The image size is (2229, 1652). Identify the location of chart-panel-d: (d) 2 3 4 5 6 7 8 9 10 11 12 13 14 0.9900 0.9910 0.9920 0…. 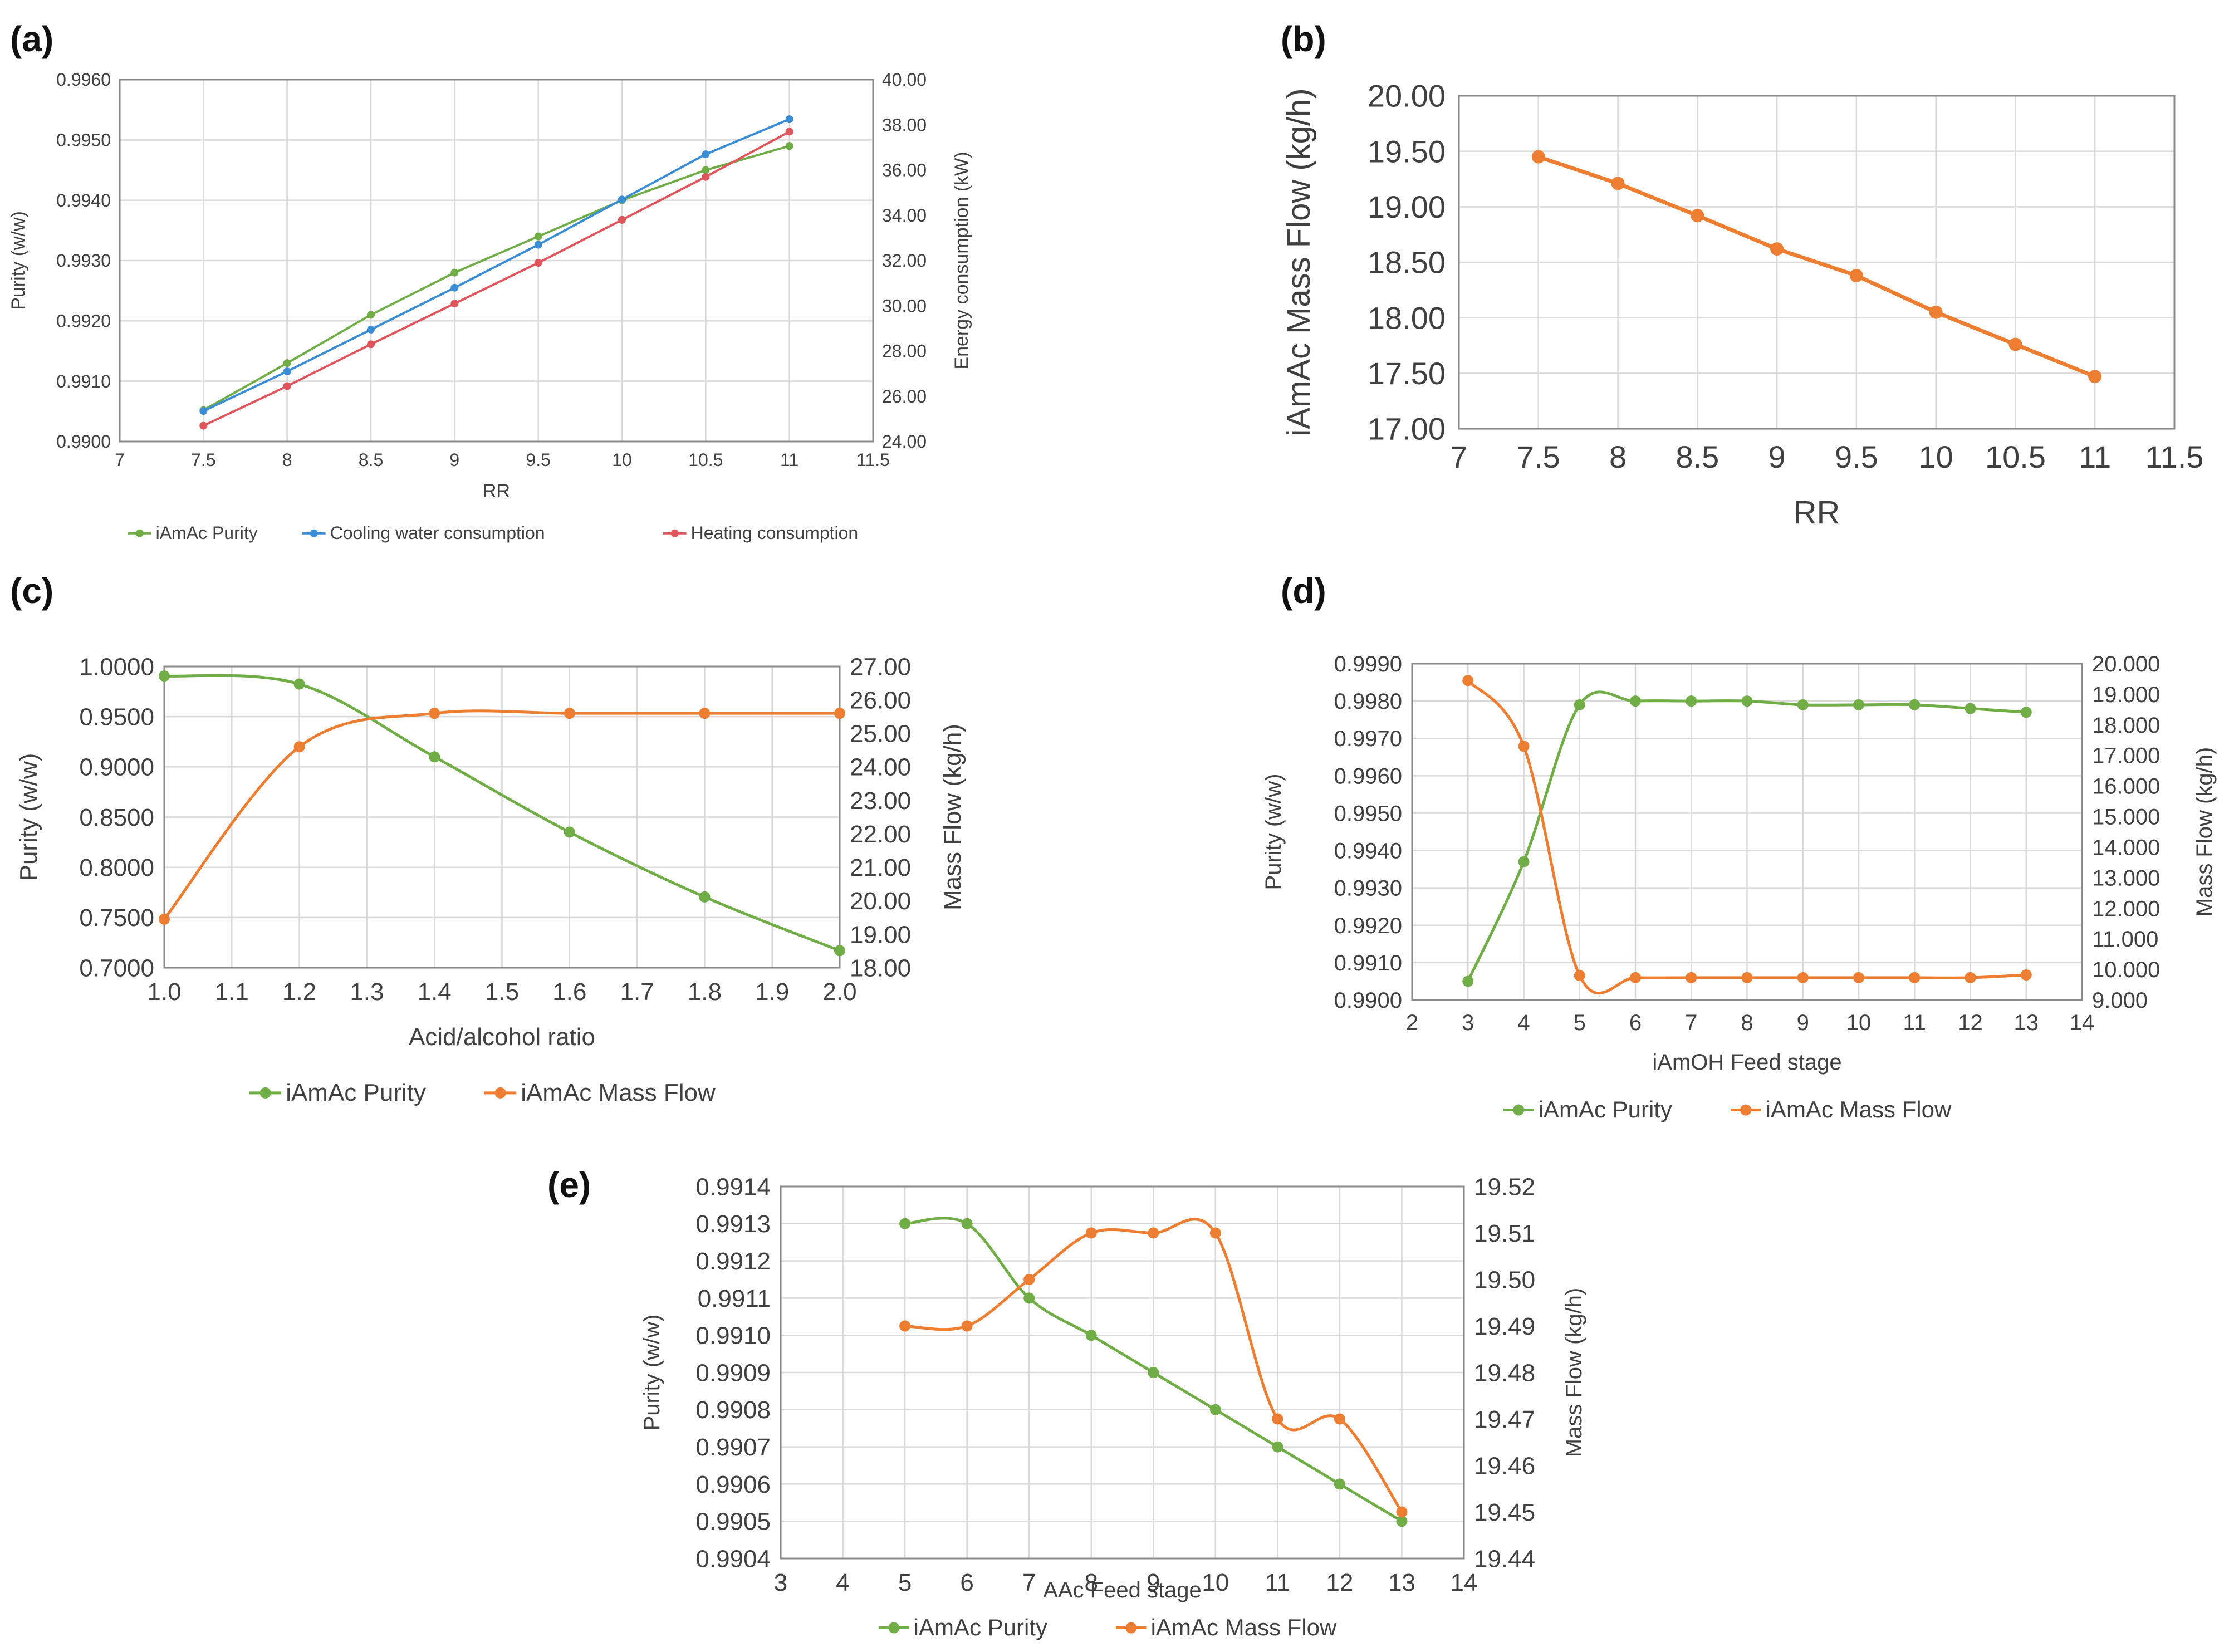
(1739, 846).